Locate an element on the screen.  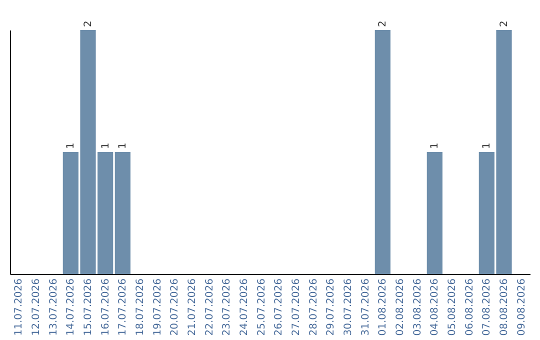
x-tick-label: 30.07.2026 is located at coordinates (348, 307).